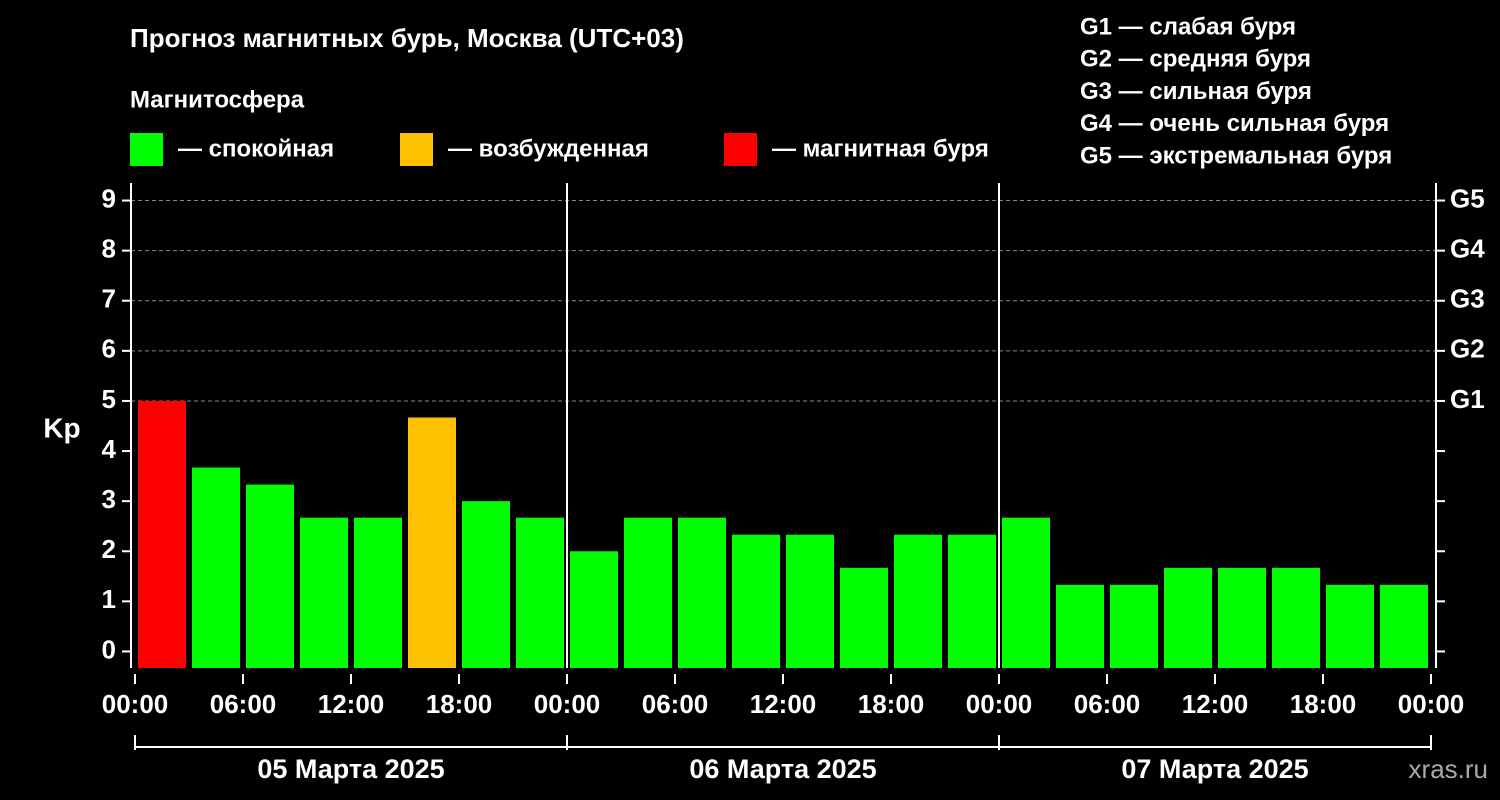  I want to click on y2-tick-label: G3, so click(1467, 299).